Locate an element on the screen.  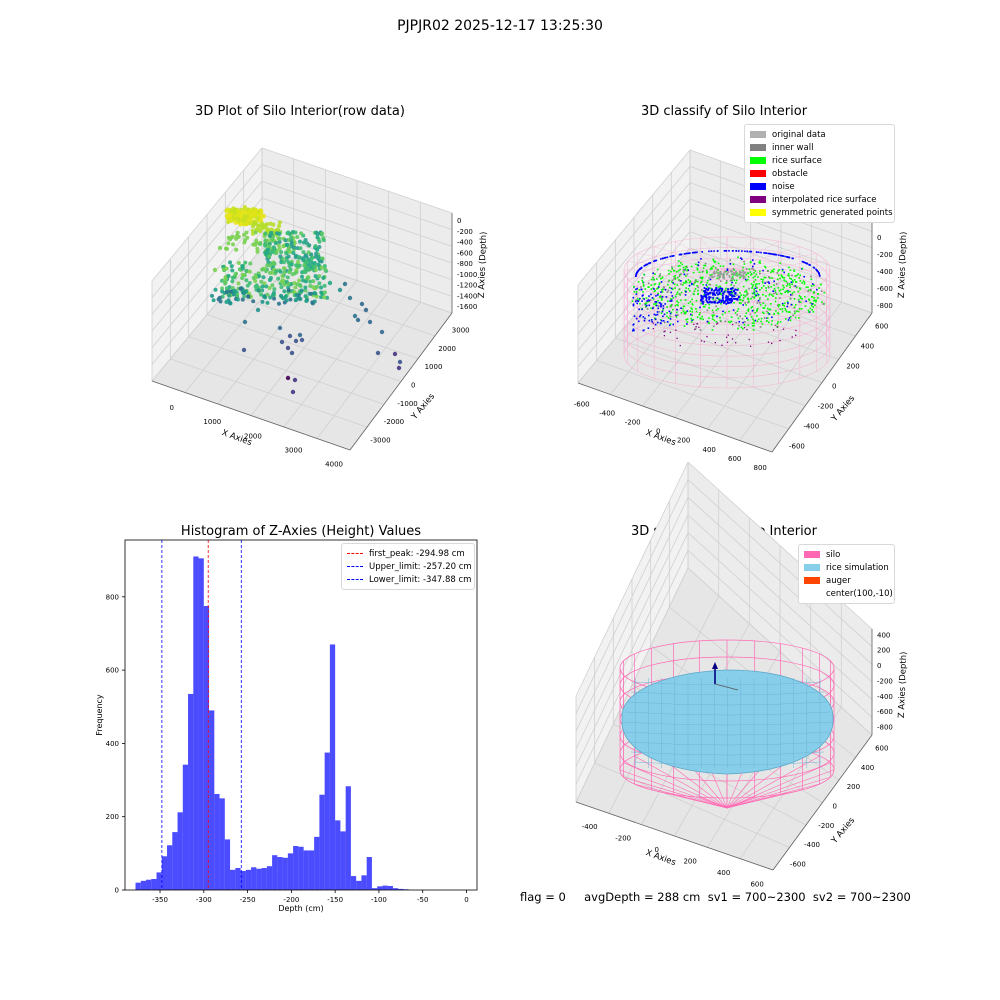
legend-swatch is located at coordinates (812, 593).